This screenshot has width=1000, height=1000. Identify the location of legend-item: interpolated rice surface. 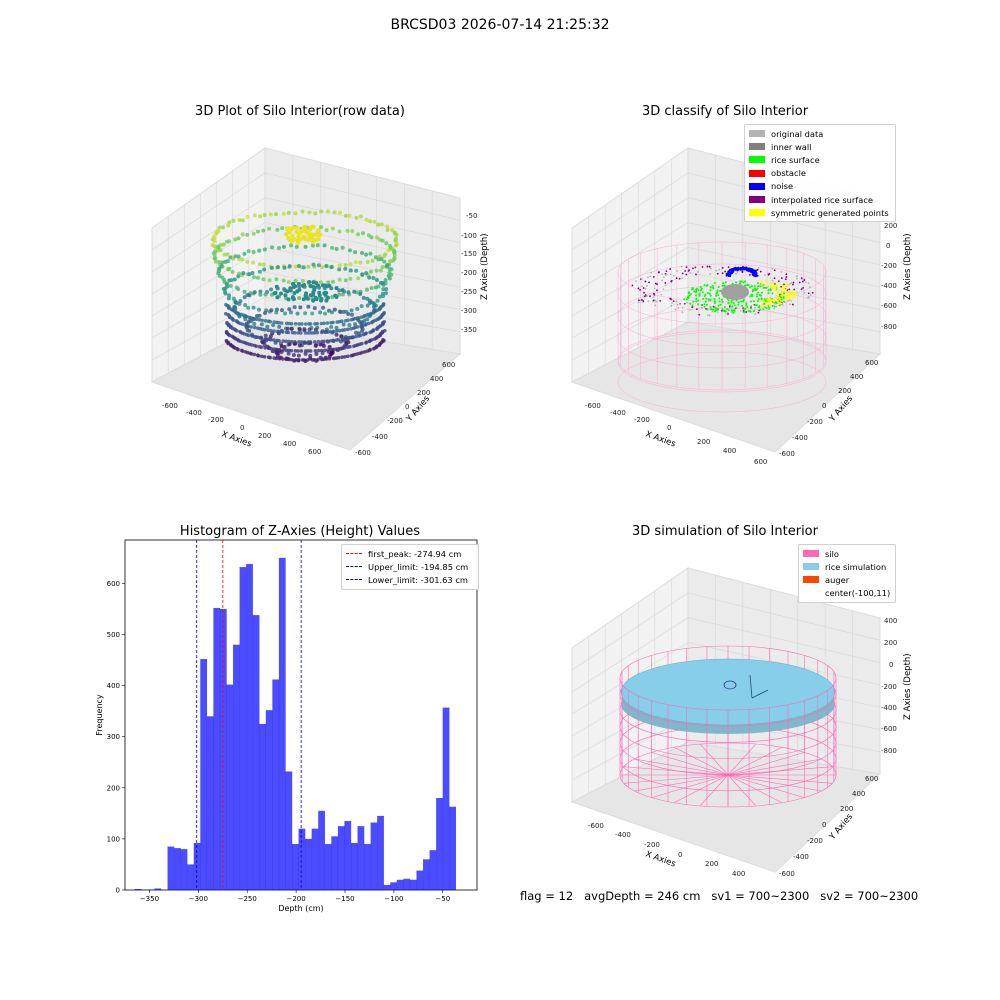
(820, 199).